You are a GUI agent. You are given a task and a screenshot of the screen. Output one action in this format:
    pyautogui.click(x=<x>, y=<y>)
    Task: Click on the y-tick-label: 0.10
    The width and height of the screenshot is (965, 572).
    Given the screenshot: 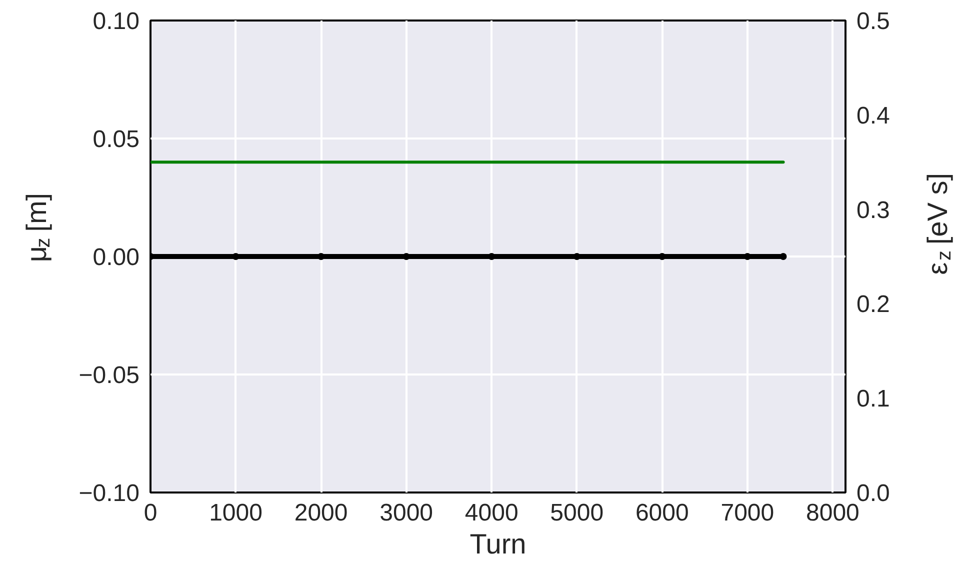 What is the action you would take?
    pyautogui.click(x=116, y=21)
    